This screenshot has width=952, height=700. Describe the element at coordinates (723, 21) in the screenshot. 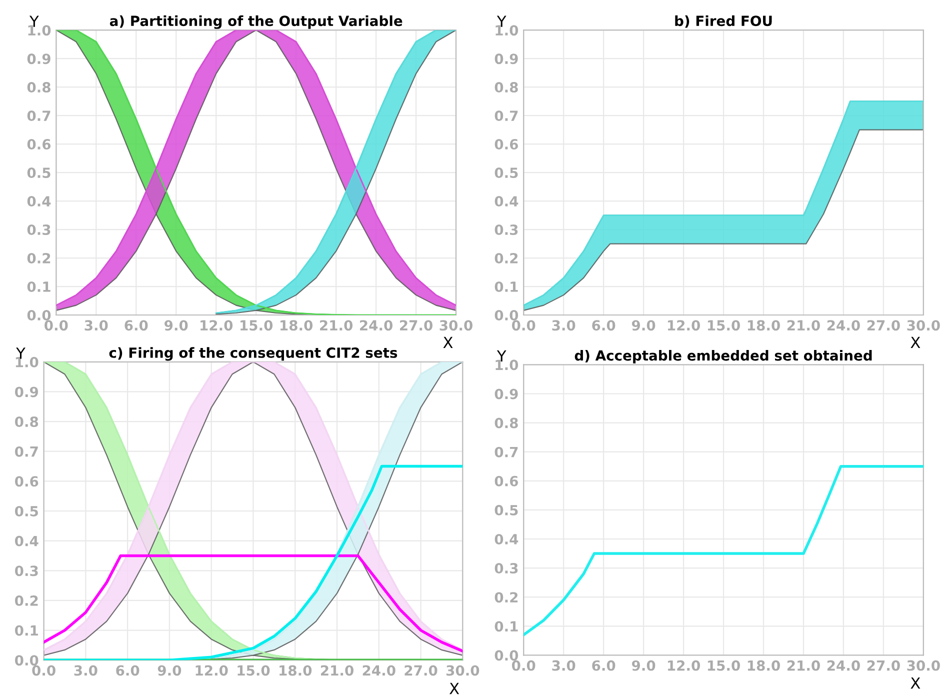

I see `chart-title: b) Fired FOU` at that location.